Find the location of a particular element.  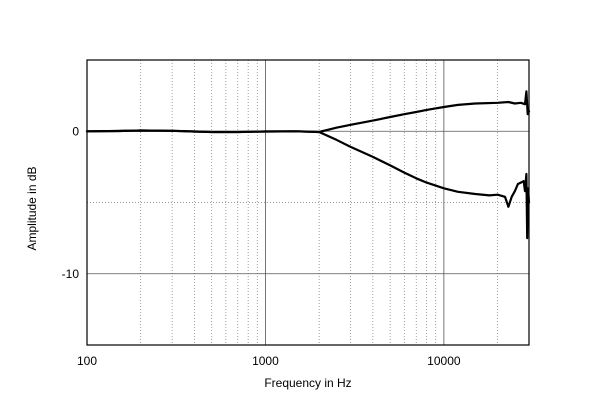

x-axis-title: Frequency in Hz is located at coordinates (307, 383).